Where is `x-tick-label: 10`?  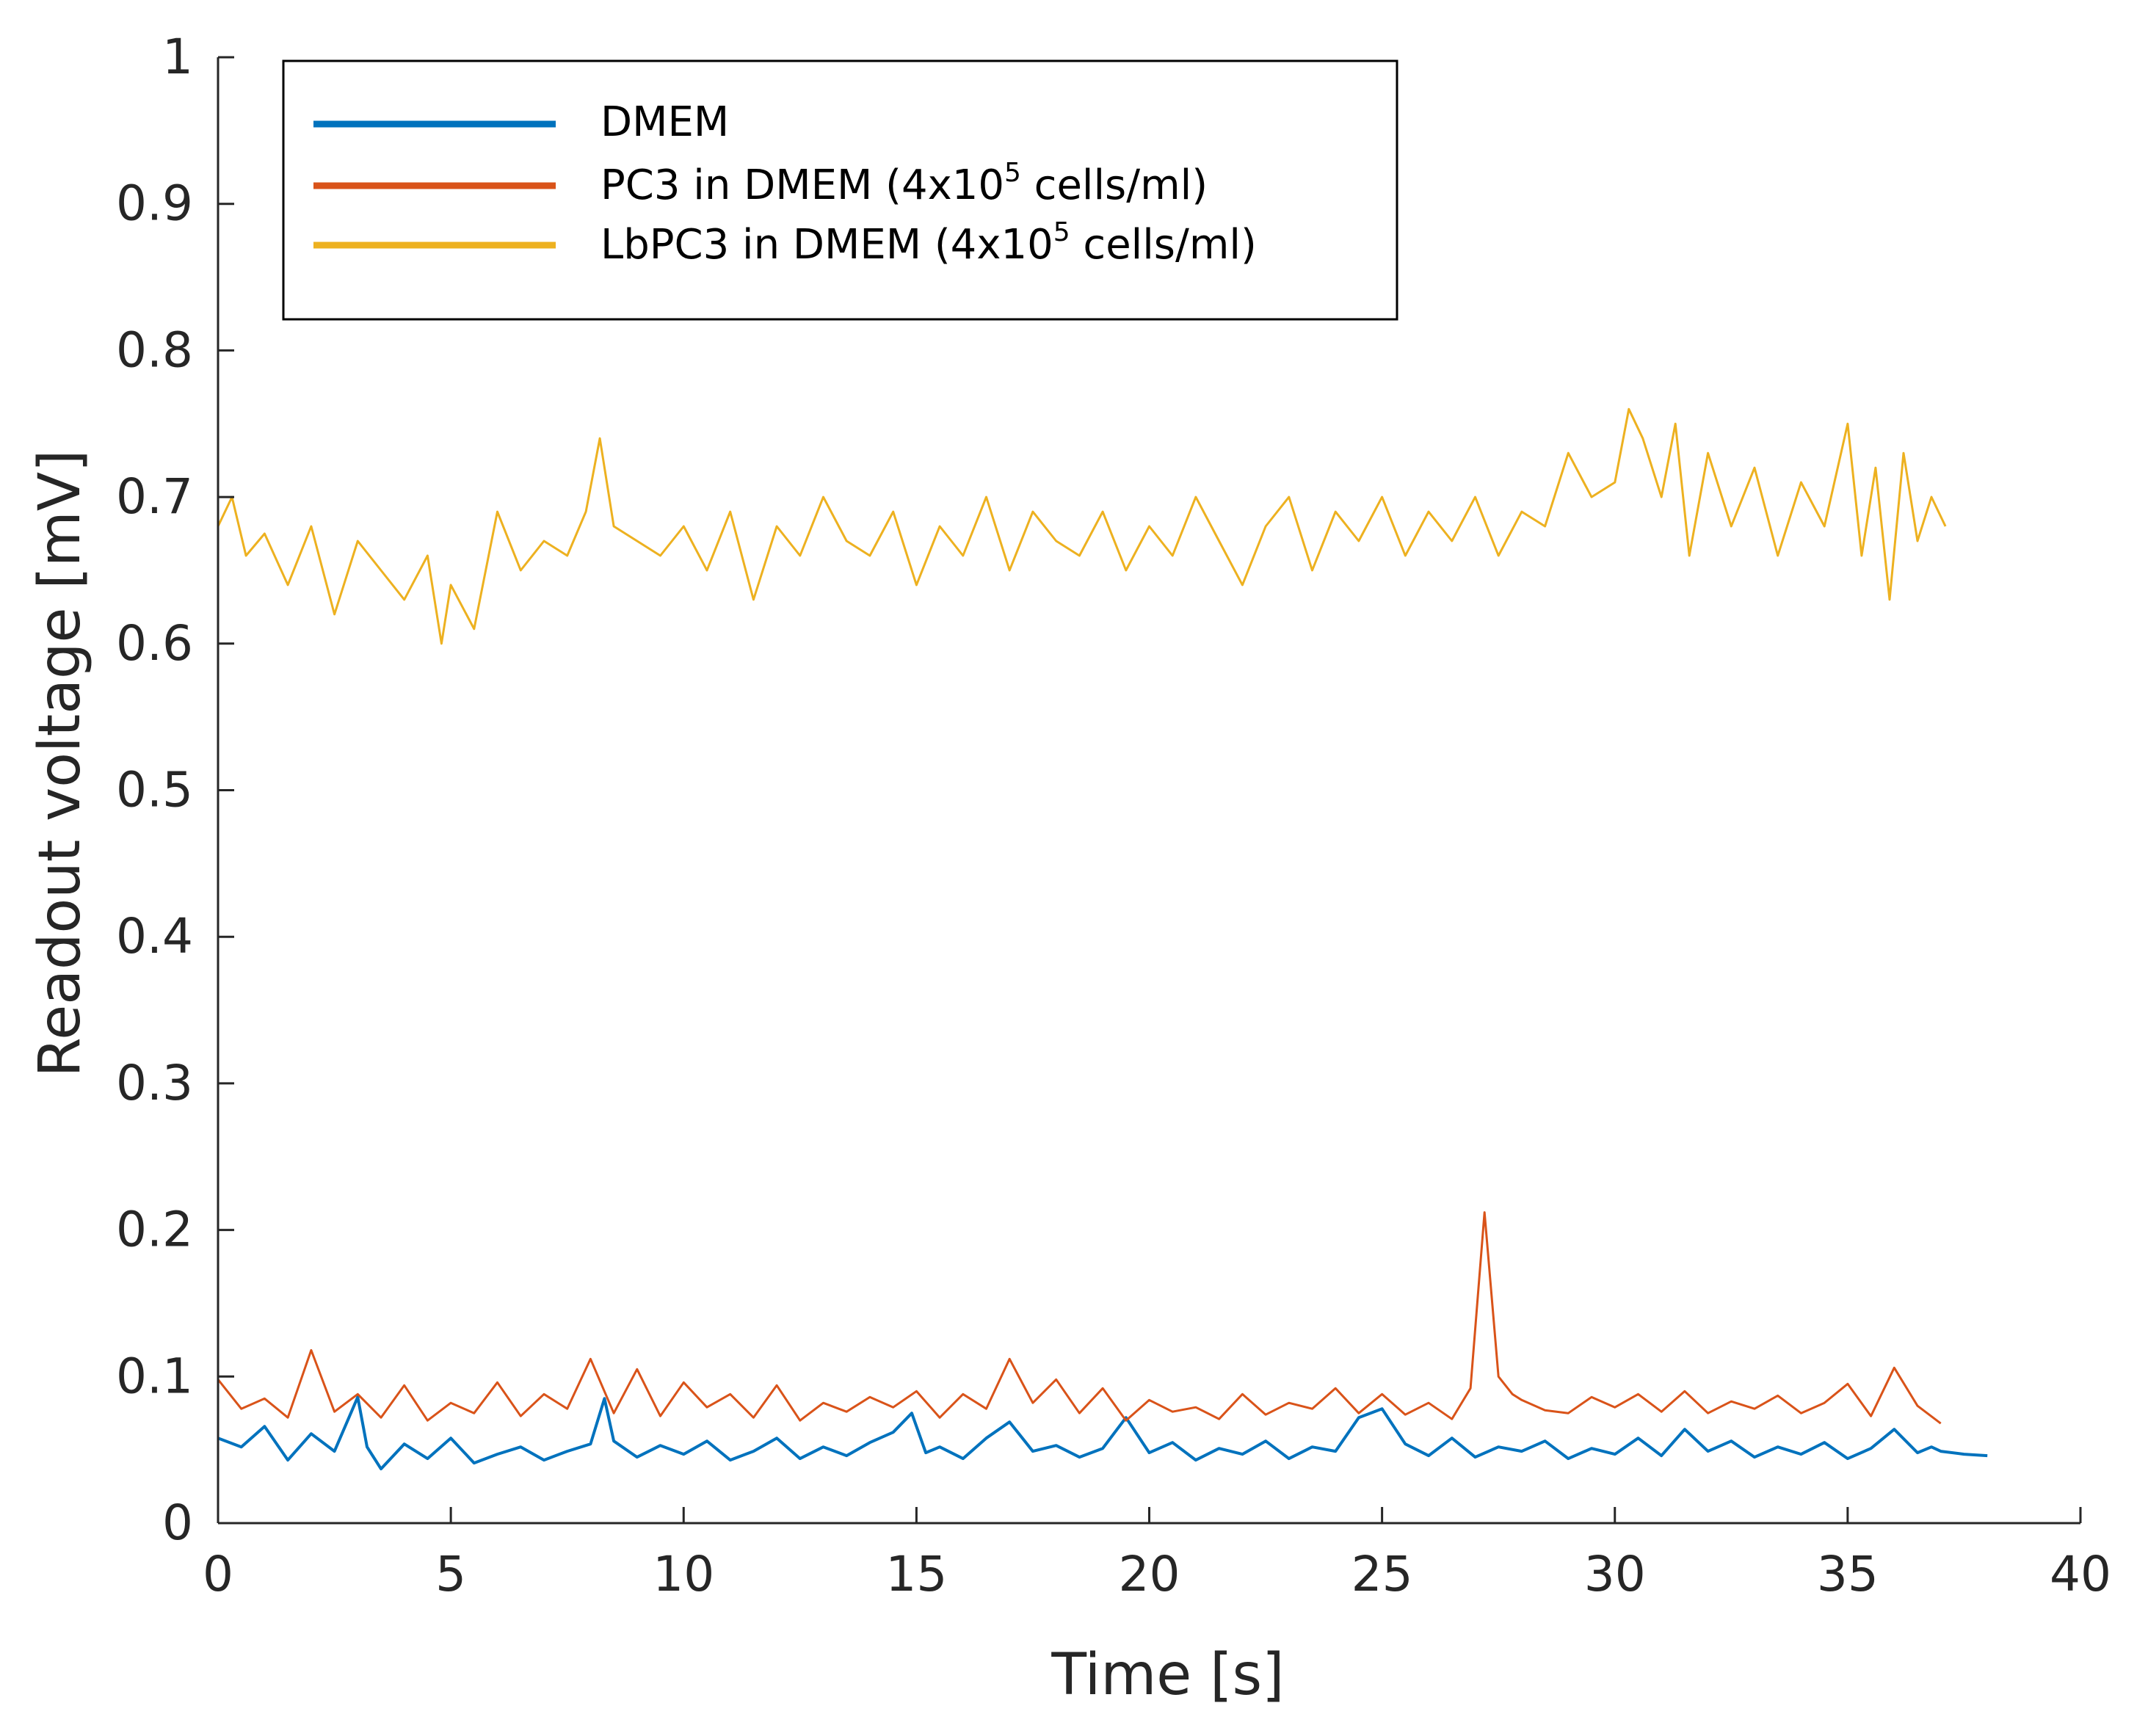
x-tick-label: 10 is located at coordinates (683, 1574).